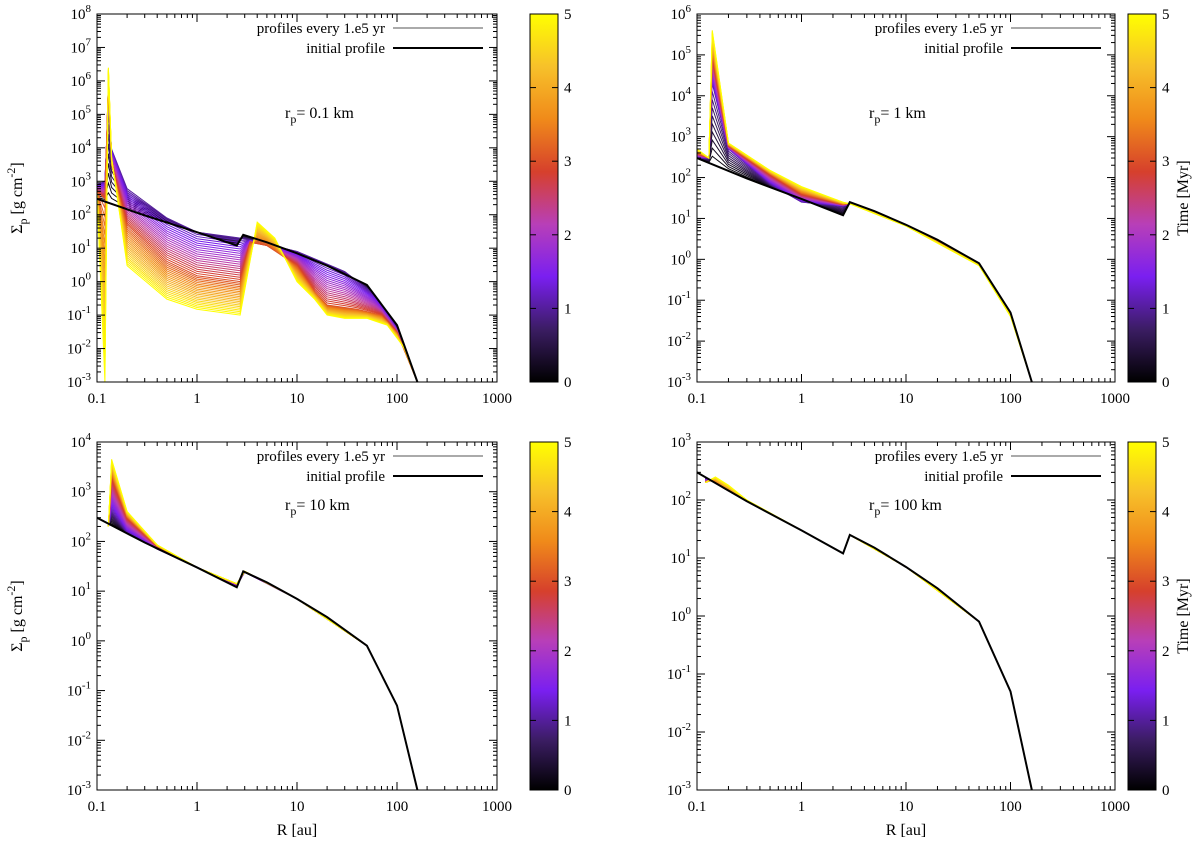  I want to click on plot-area, so click(865, 630).